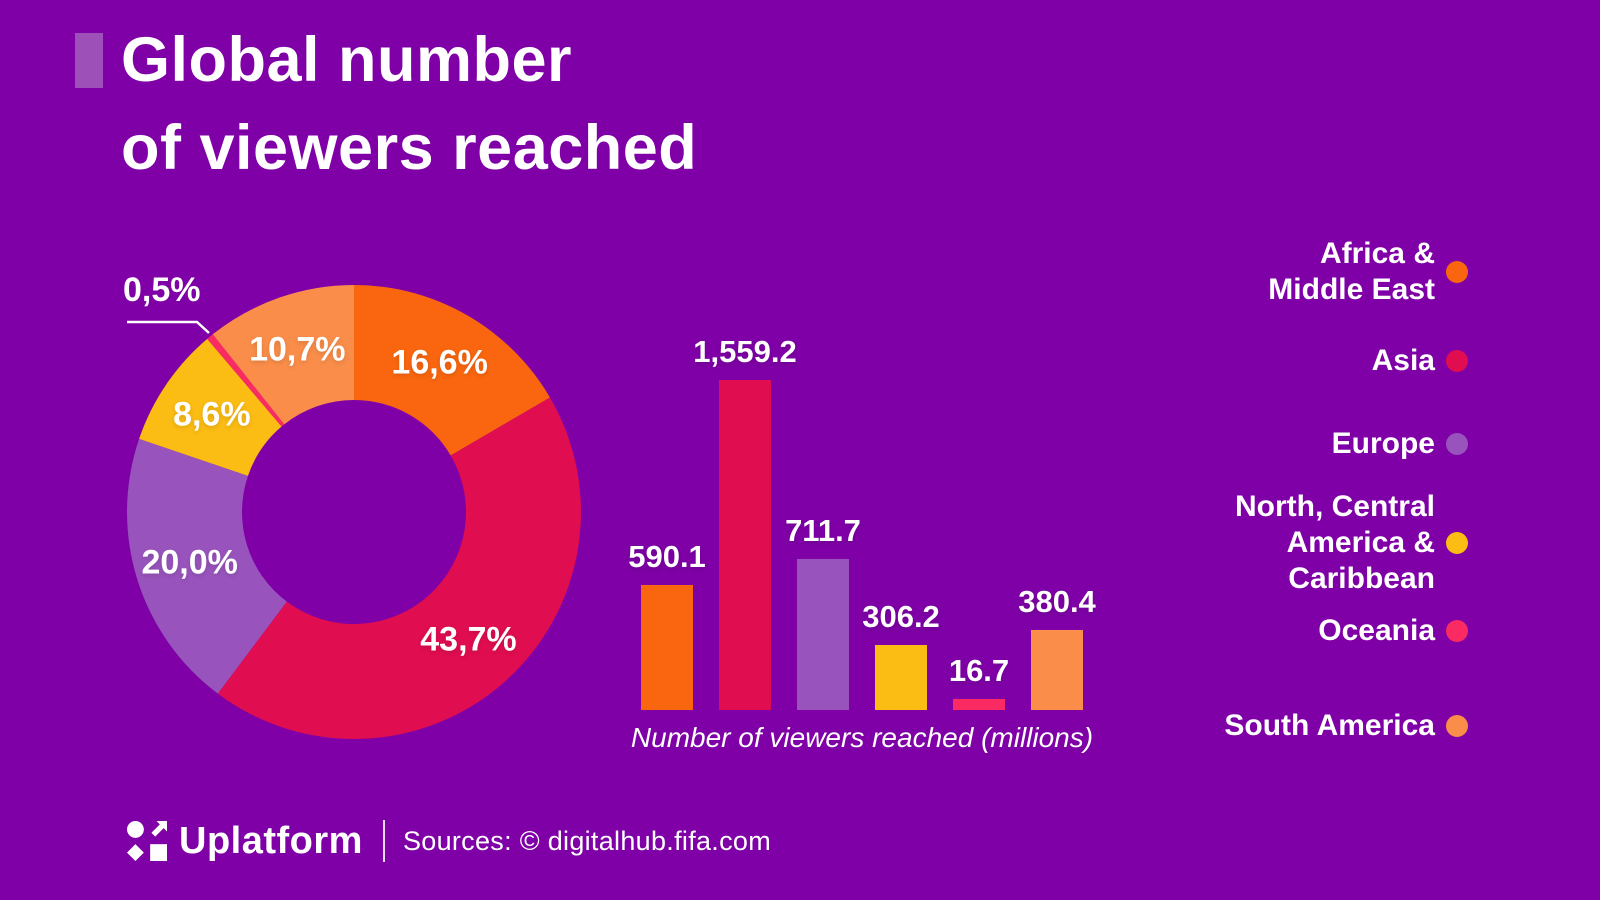  What do you see at coordinates (271, 840) in the screenshot?
I see `brand-name: Uplatform` at bounding box center [271, 840].